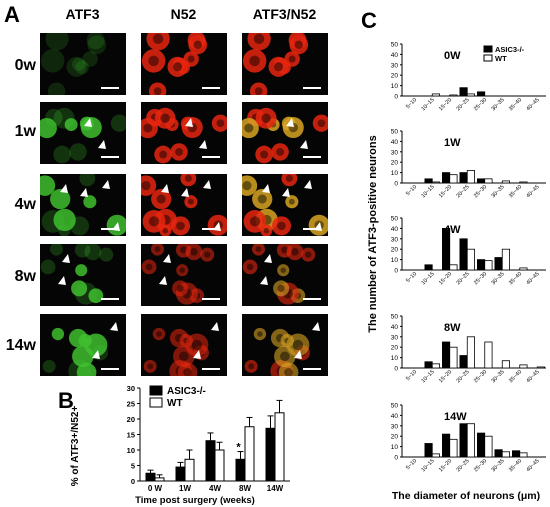 Image resolution: width=550 pixels, height=507 pixels. Describe the element at coordinates (445, 465) in the screenshot. I see `chart-c-x-tick-label: 15~20` at that location.